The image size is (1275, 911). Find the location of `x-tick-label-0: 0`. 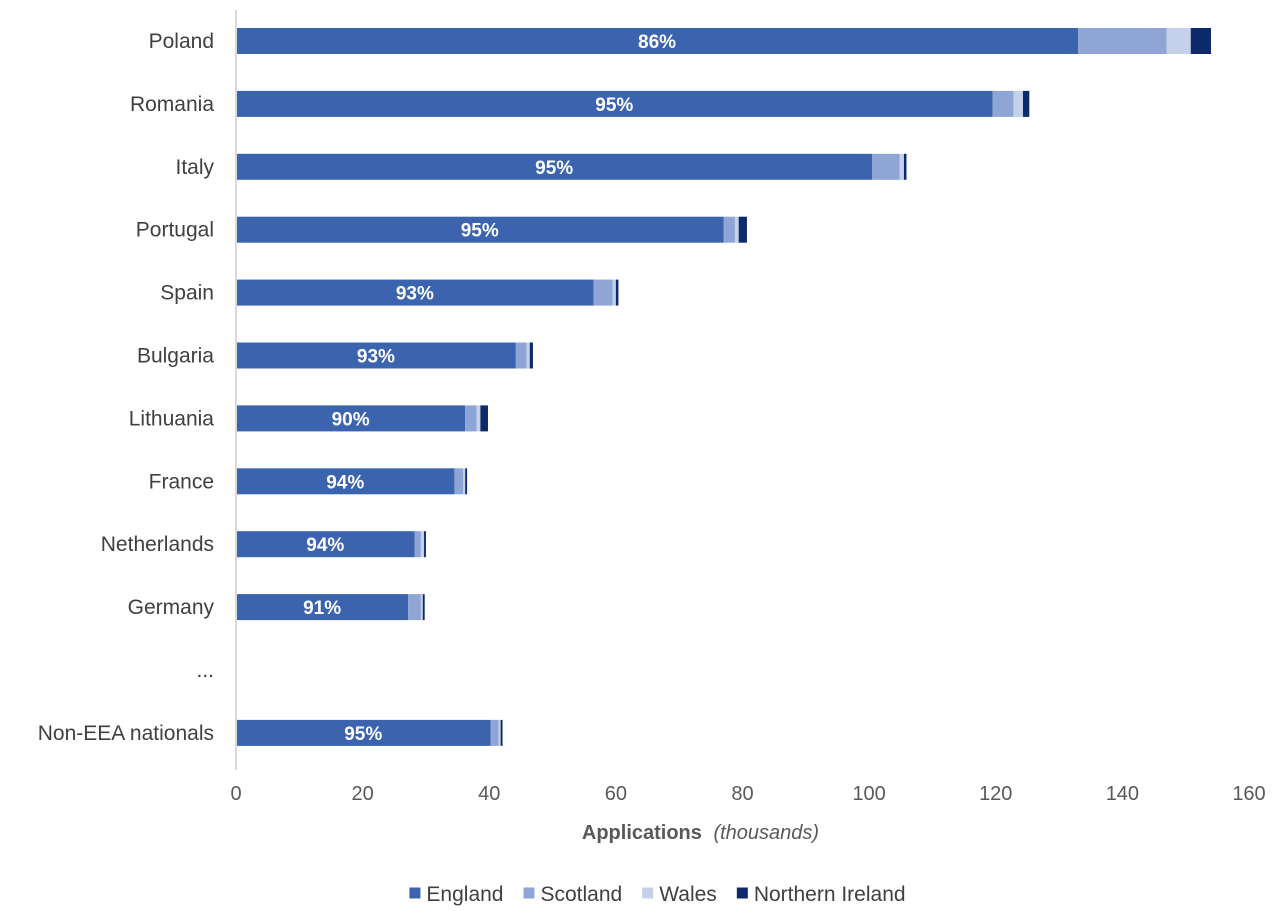

x-tick-label-0: 0 is located at coordinates (235, 794).